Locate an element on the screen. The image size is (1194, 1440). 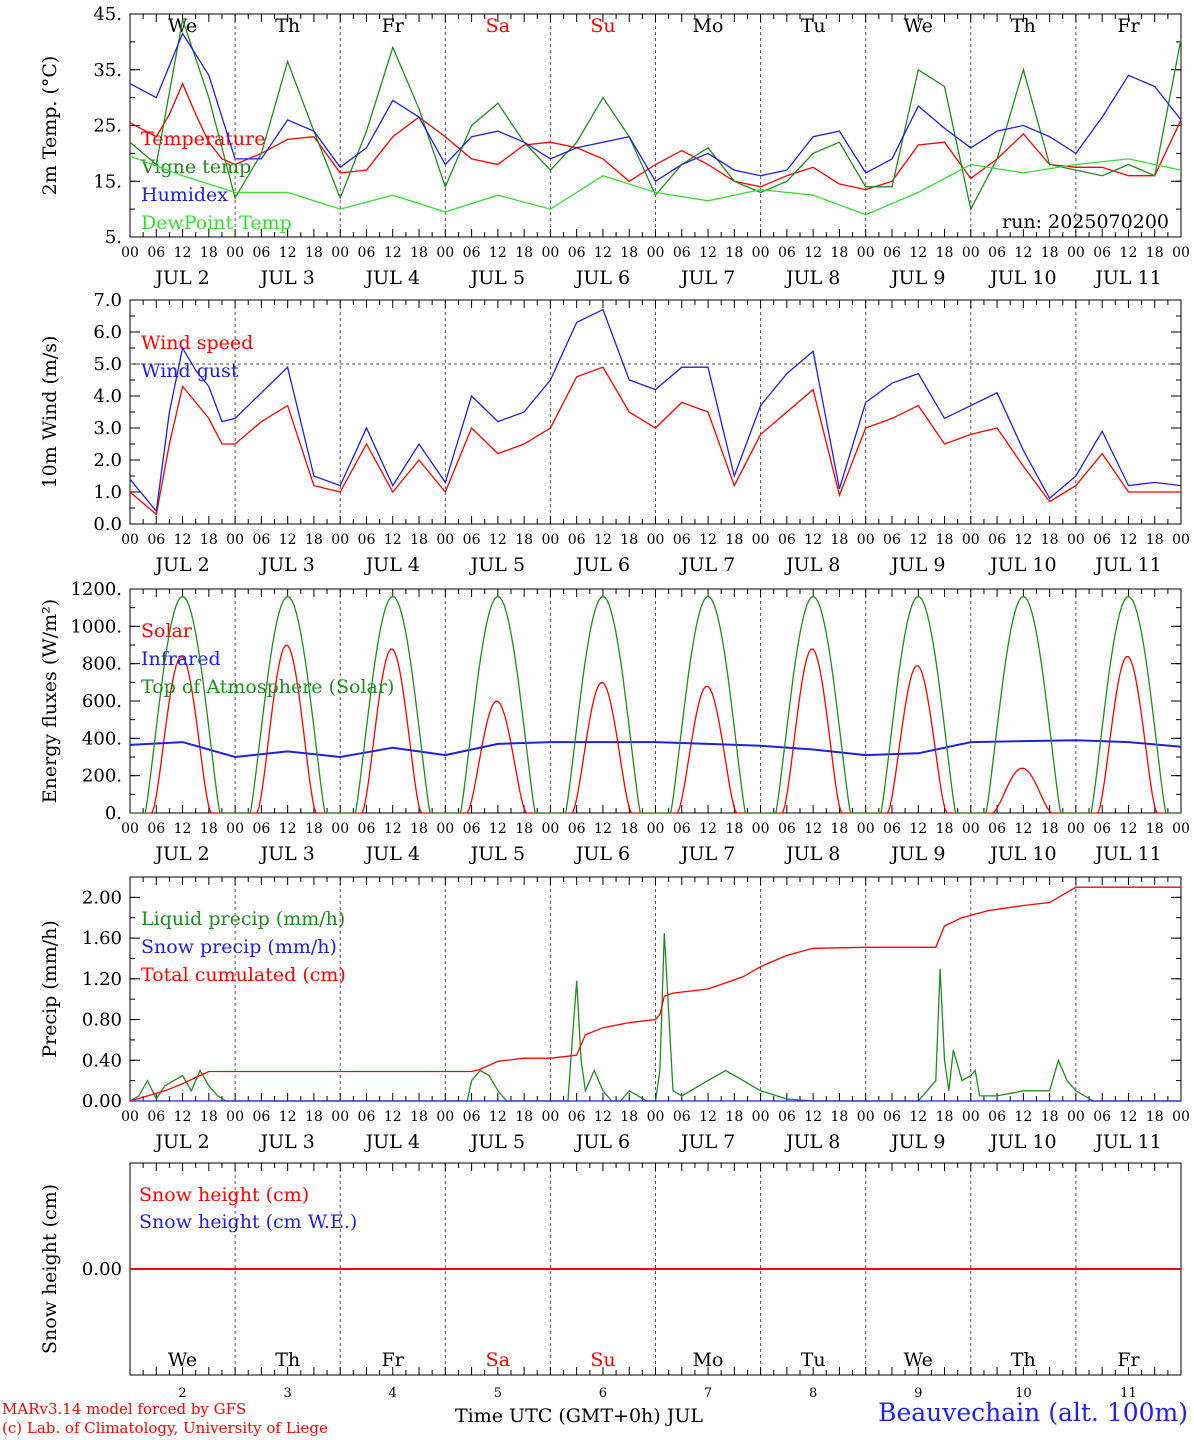
weekday-label: Sa is located at coordinates (498, 26).